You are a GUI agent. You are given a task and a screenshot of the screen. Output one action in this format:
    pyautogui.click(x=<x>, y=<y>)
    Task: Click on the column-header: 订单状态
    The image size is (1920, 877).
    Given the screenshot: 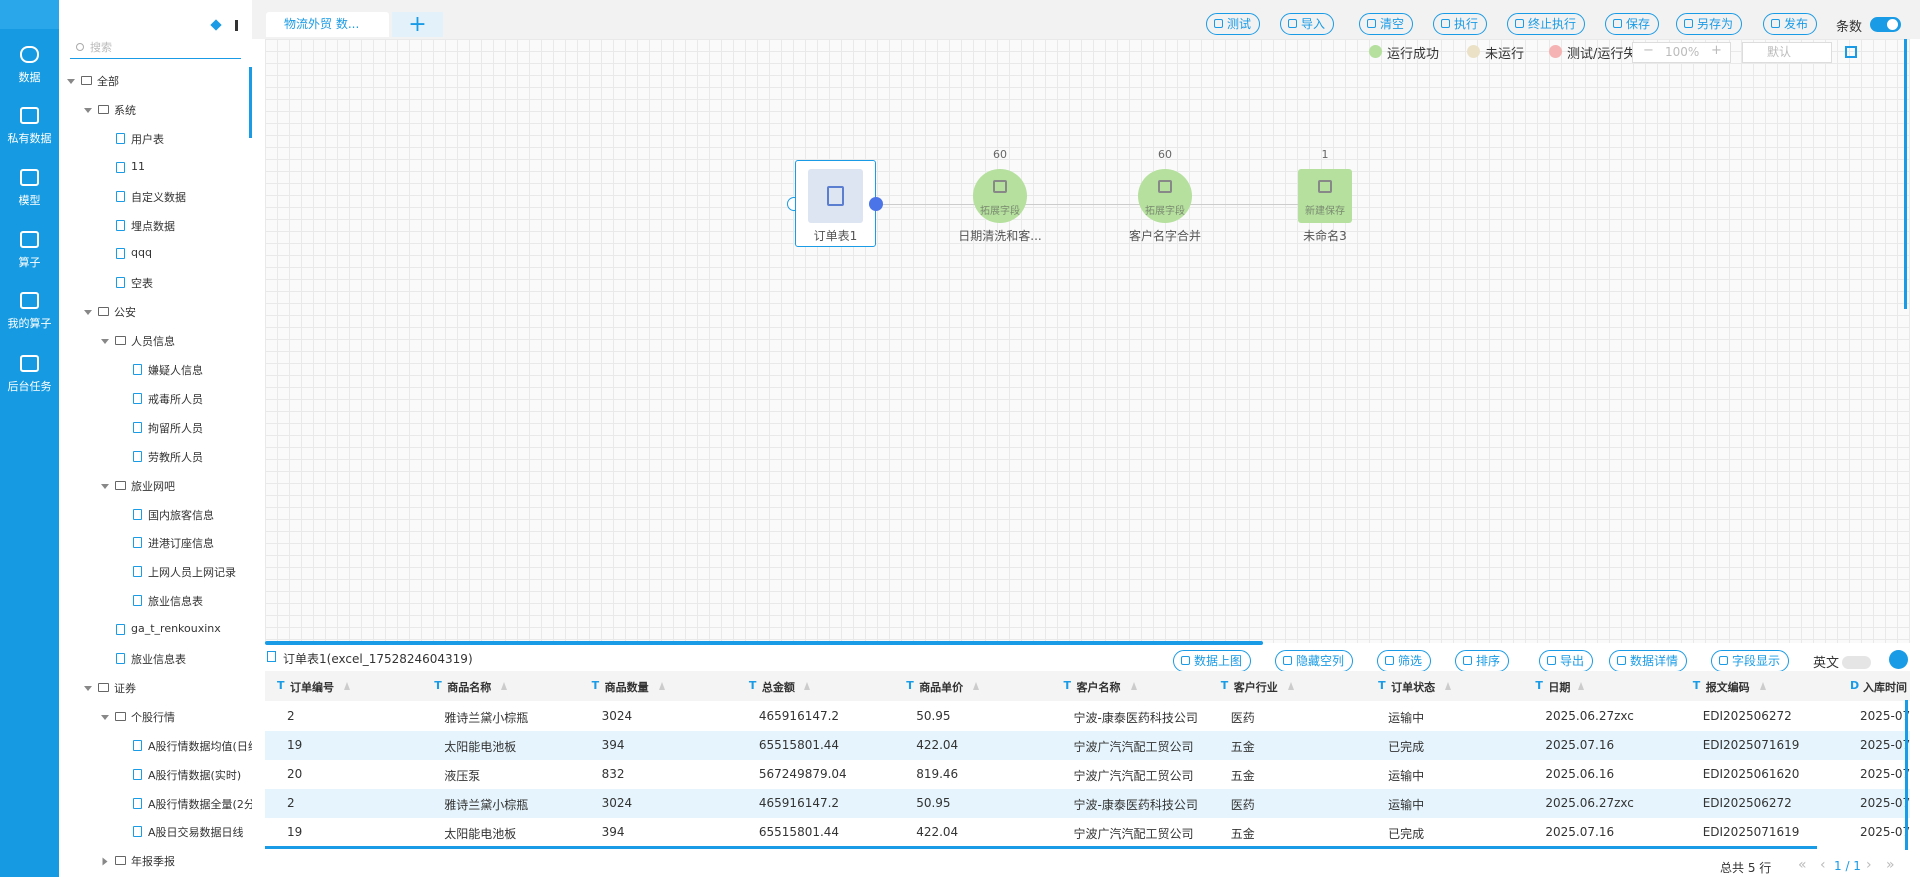 What is the action you would take?
    pyautogui.click(x=1413, y=687)
    